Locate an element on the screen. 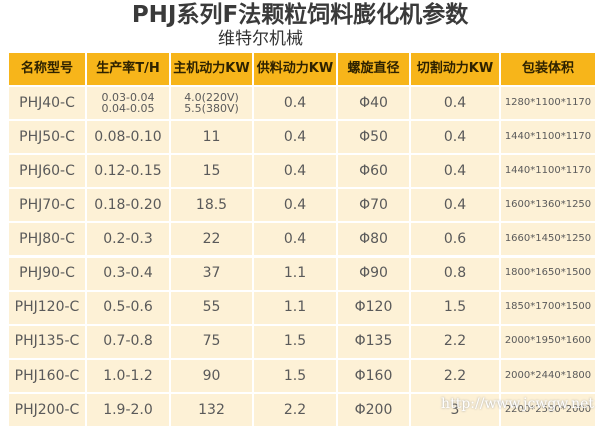 The width and height of the screenshot is (600, 427). table-cell: PHJ80-C is located at coordinates (47, 239).